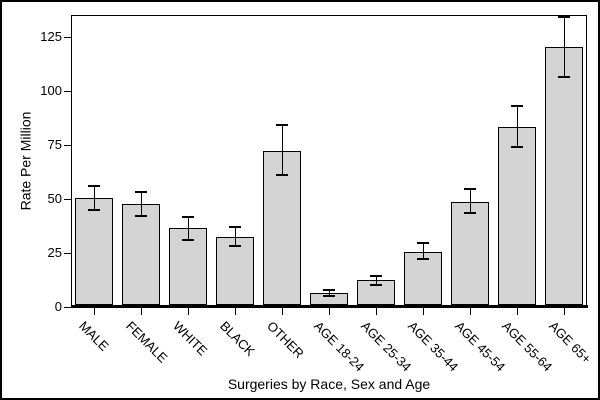  I want to click on x-tick-label: MALE, so click(94, 336).